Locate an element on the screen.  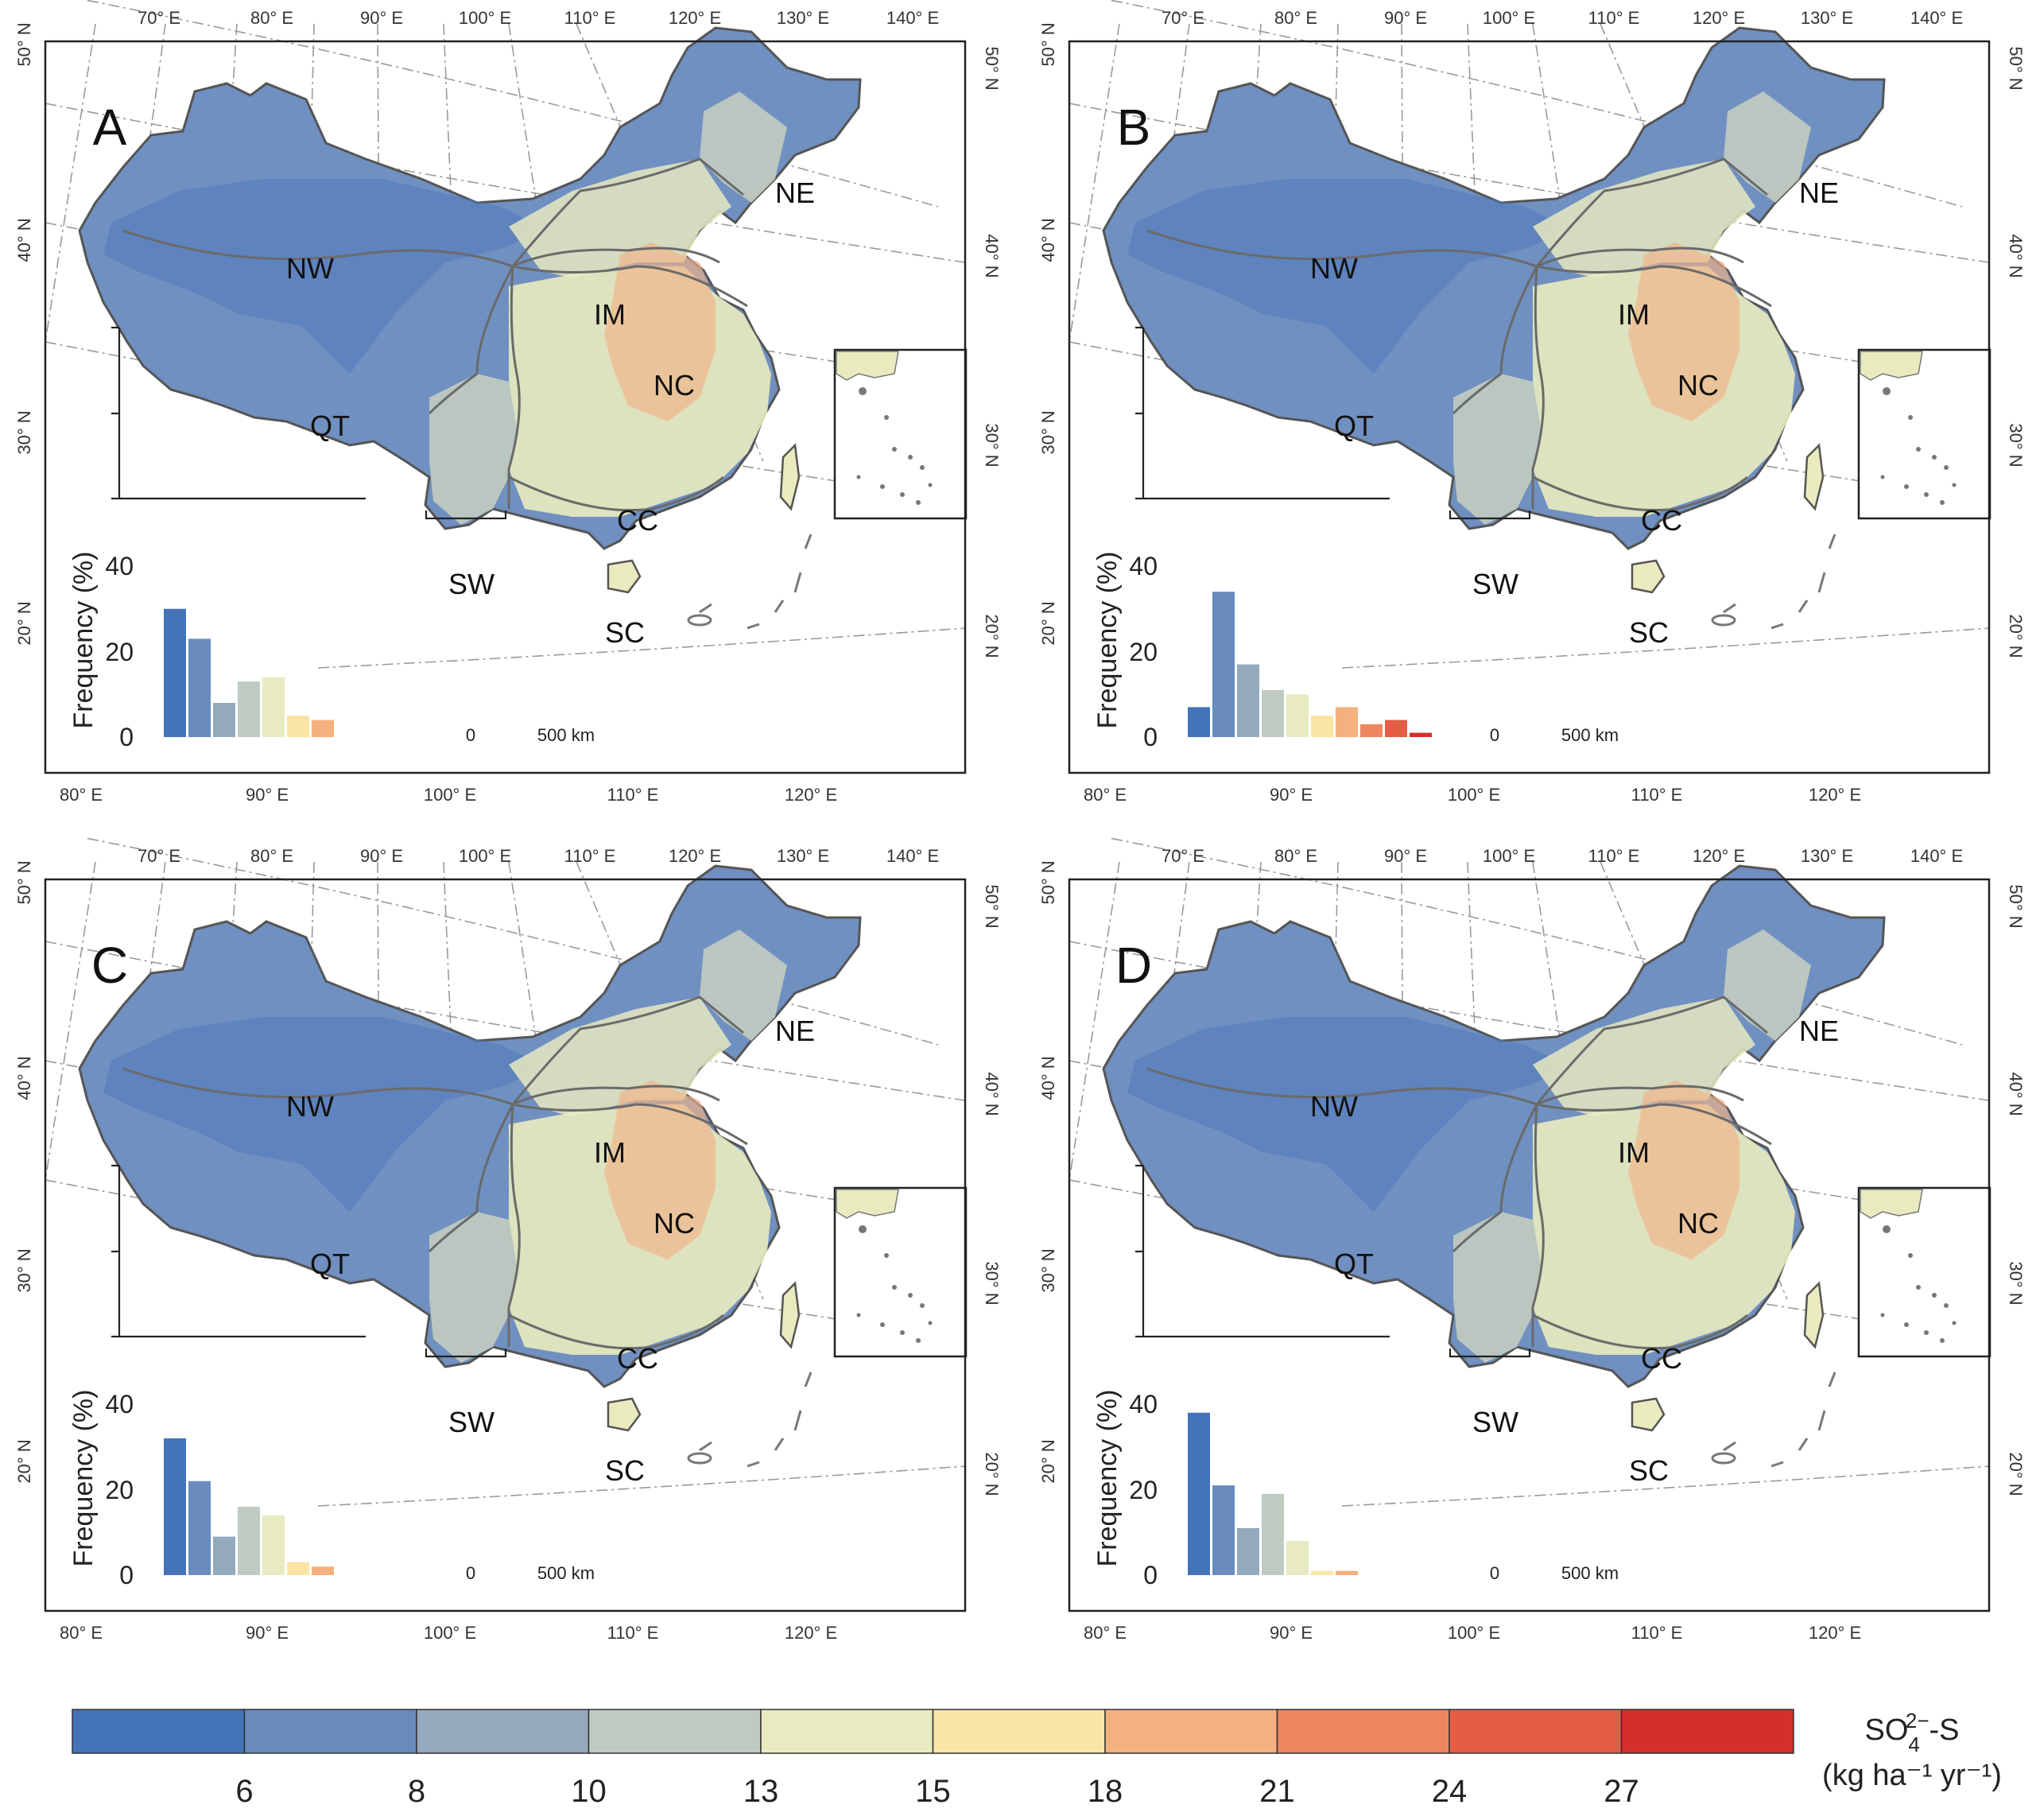
histogram-tick: 40 is located at coordinates (119, 566).